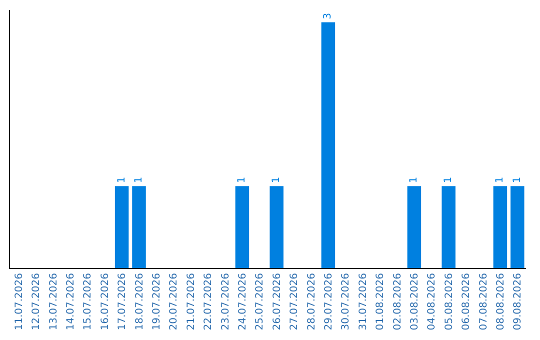 The image size is (540, 340). What do you see at coordinates (191, 301) in the screenshot?
I see `x-tick-label: 21.07.2026` at bounding box center [191, 301].